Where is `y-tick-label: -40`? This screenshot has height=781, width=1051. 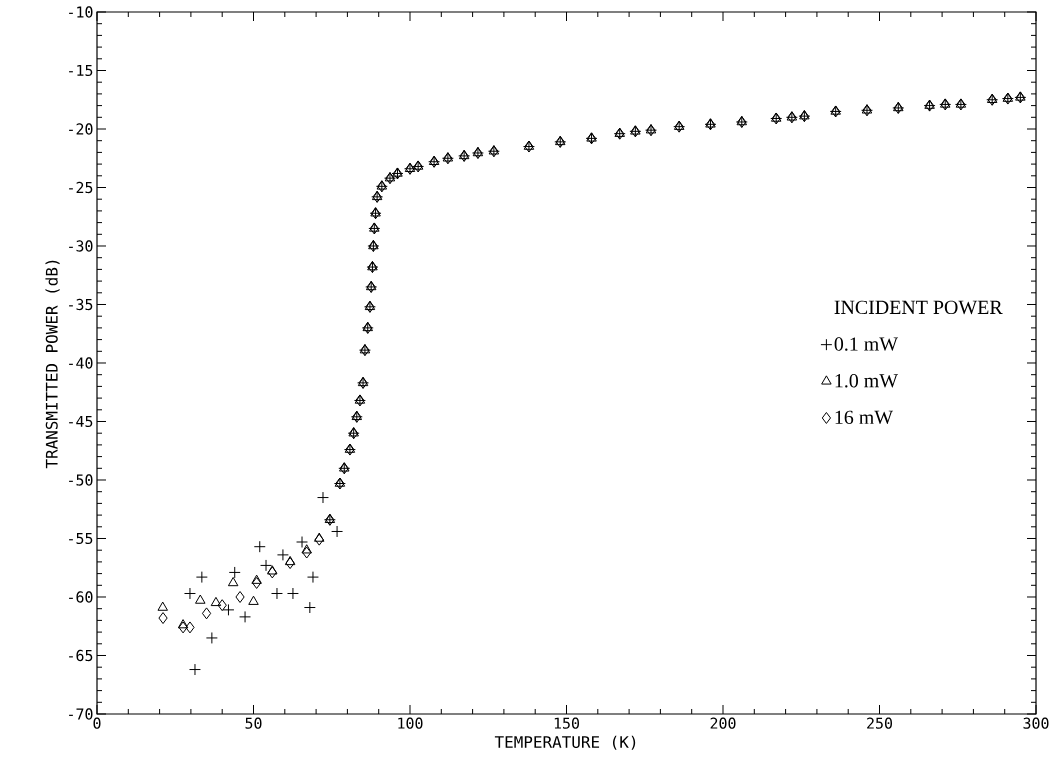
y-tick-label: -40 is located at coordinates (81, 363).